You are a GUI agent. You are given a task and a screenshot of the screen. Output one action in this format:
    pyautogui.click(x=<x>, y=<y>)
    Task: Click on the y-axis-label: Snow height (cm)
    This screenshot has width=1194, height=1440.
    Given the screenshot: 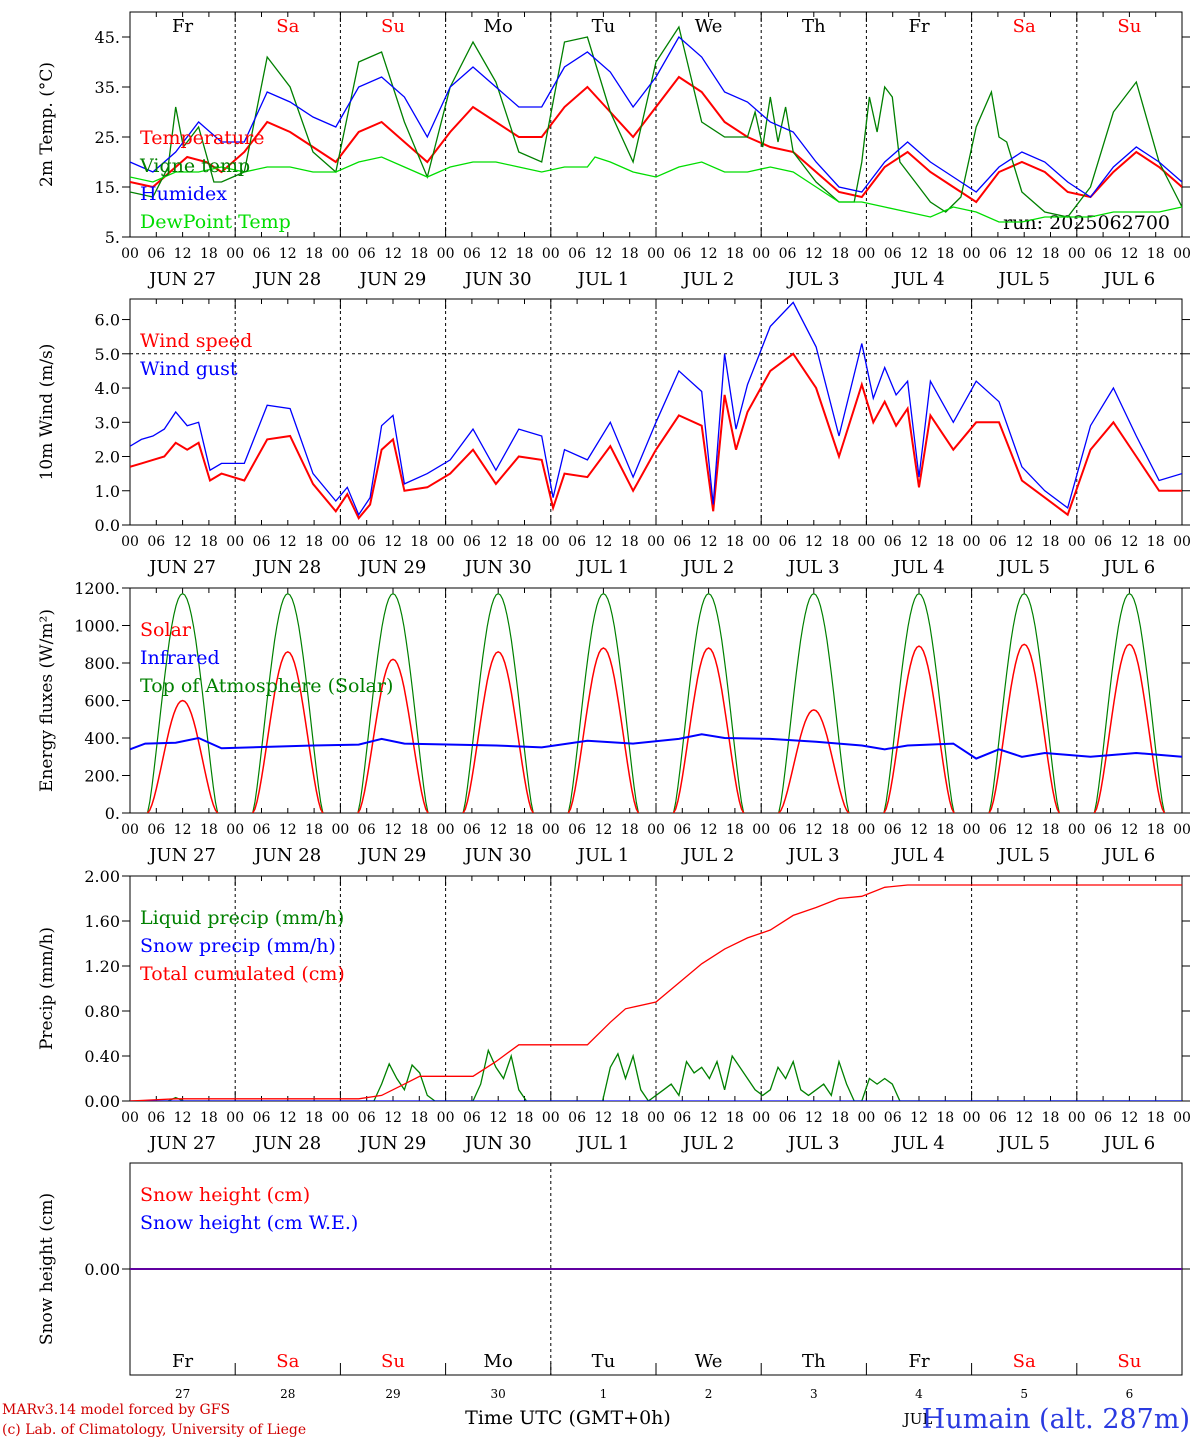 What is the action you would take?
    pyautogui.click(x=47, y=1269)
    